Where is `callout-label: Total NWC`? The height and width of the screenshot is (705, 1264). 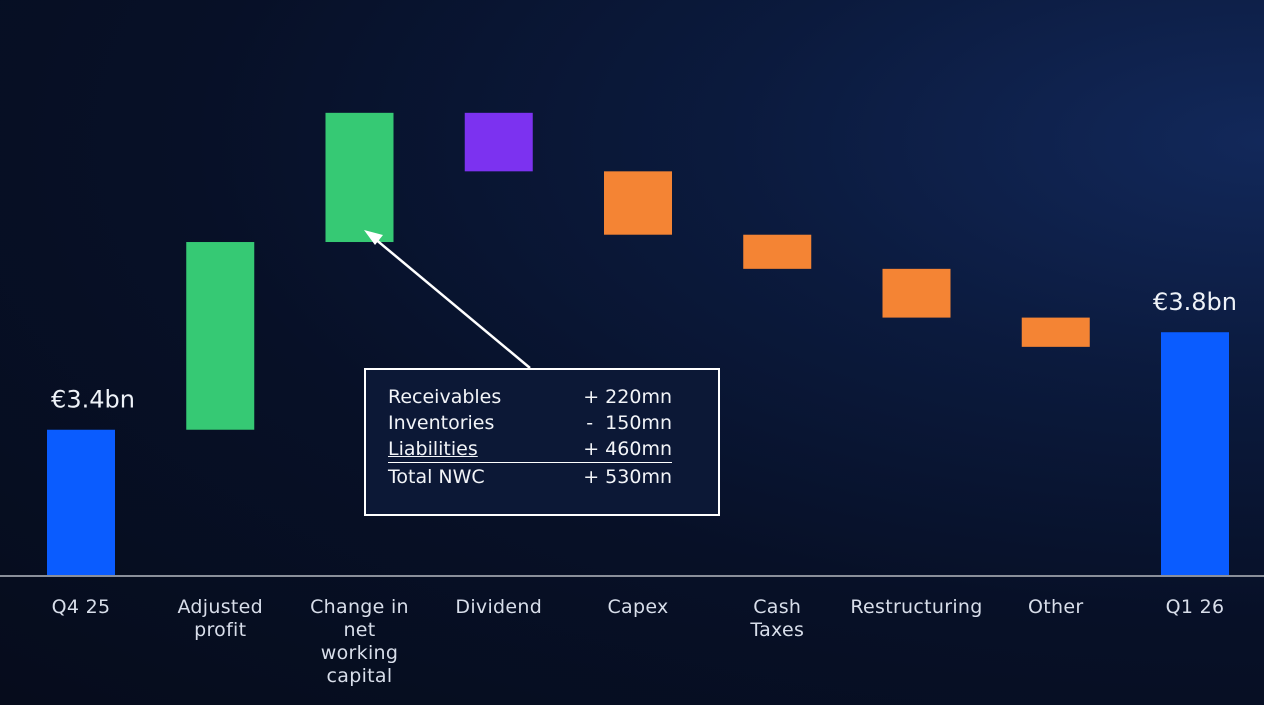
callout-label: Total NWC is located at coordinates (436, 477).